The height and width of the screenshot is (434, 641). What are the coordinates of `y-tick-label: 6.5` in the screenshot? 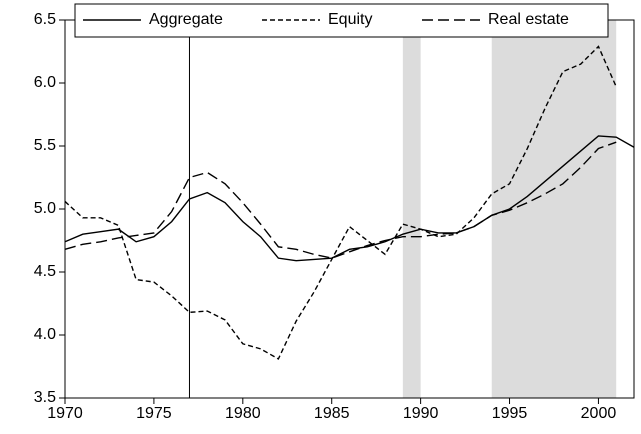 It's located at (45, 19).